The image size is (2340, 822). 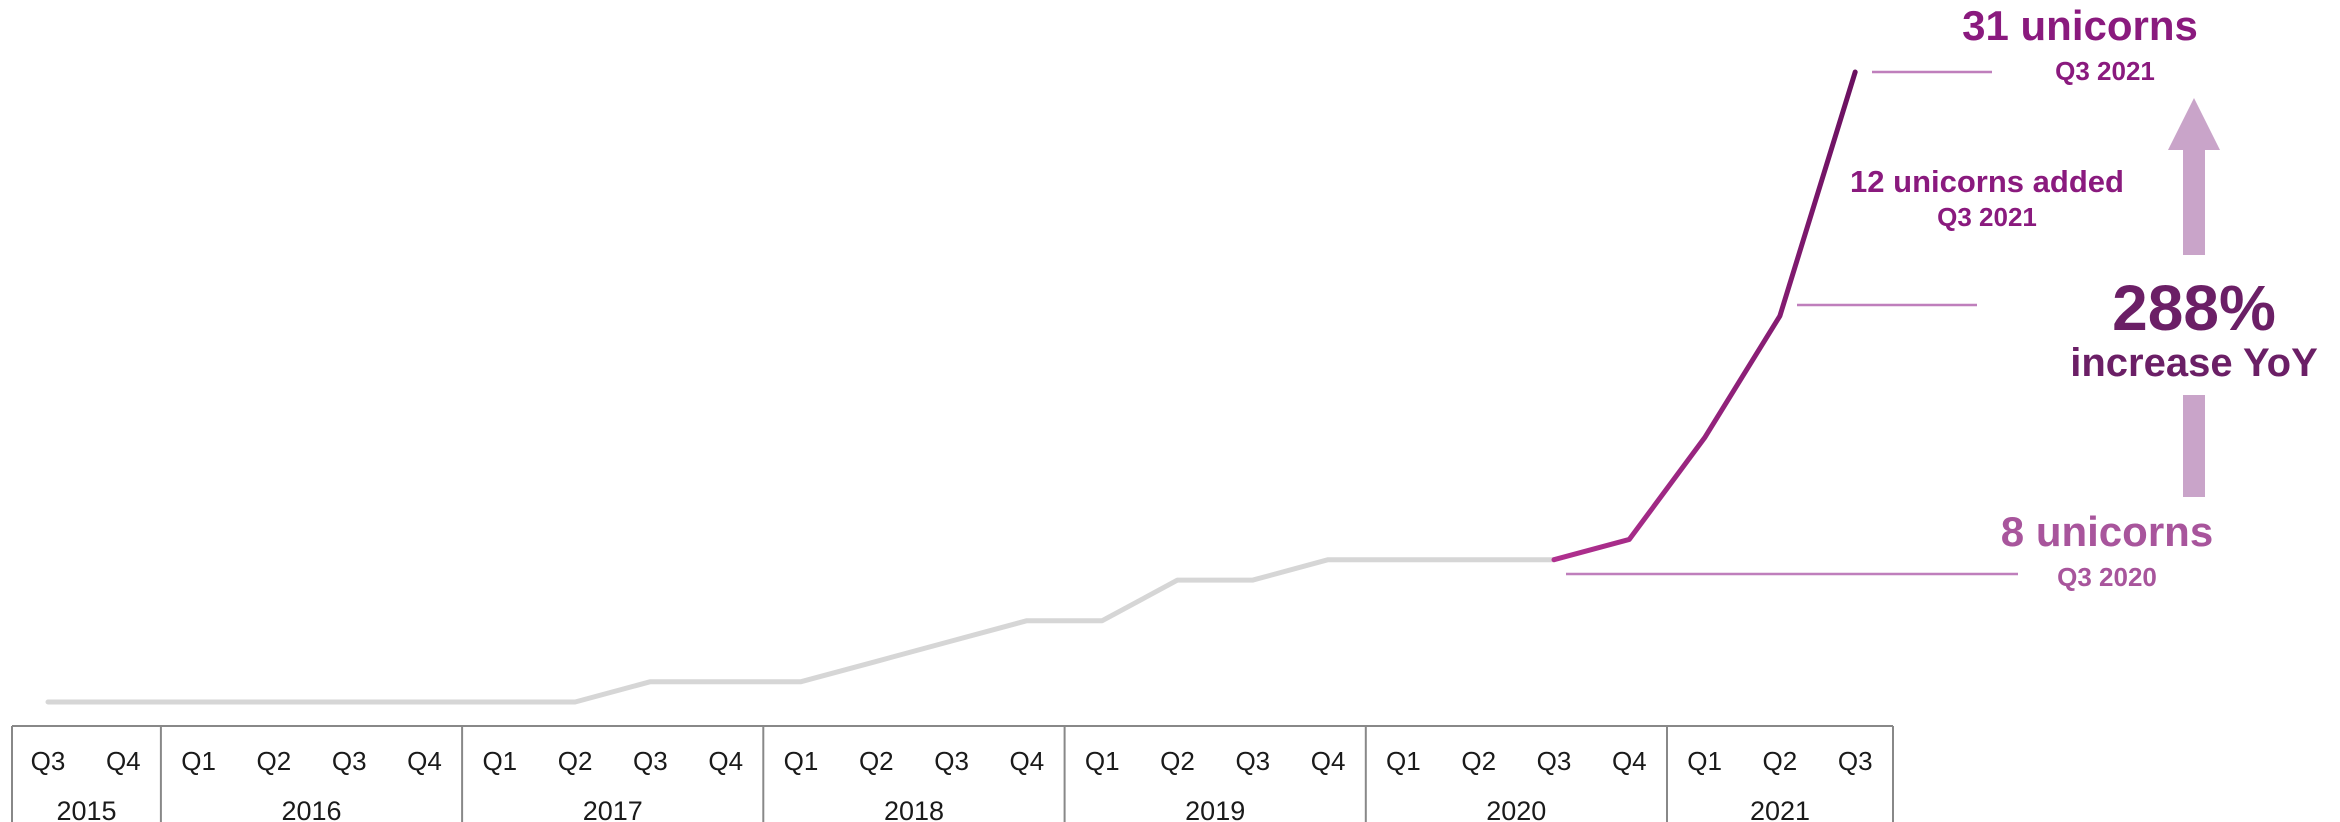 I want to click on added-annotation-sub: Q3 2021, so click(x=1987, y=217).